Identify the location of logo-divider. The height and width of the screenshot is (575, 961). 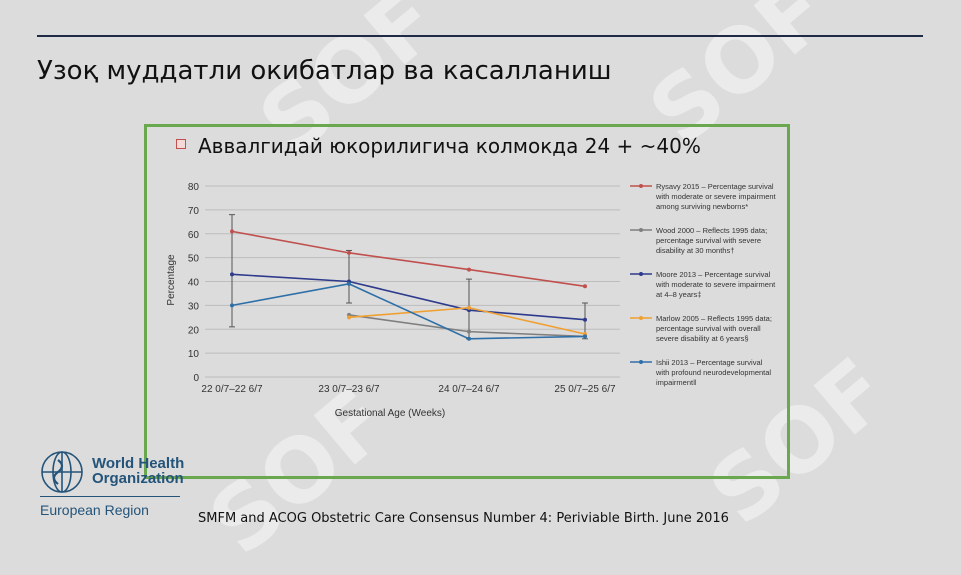
(110, 496).